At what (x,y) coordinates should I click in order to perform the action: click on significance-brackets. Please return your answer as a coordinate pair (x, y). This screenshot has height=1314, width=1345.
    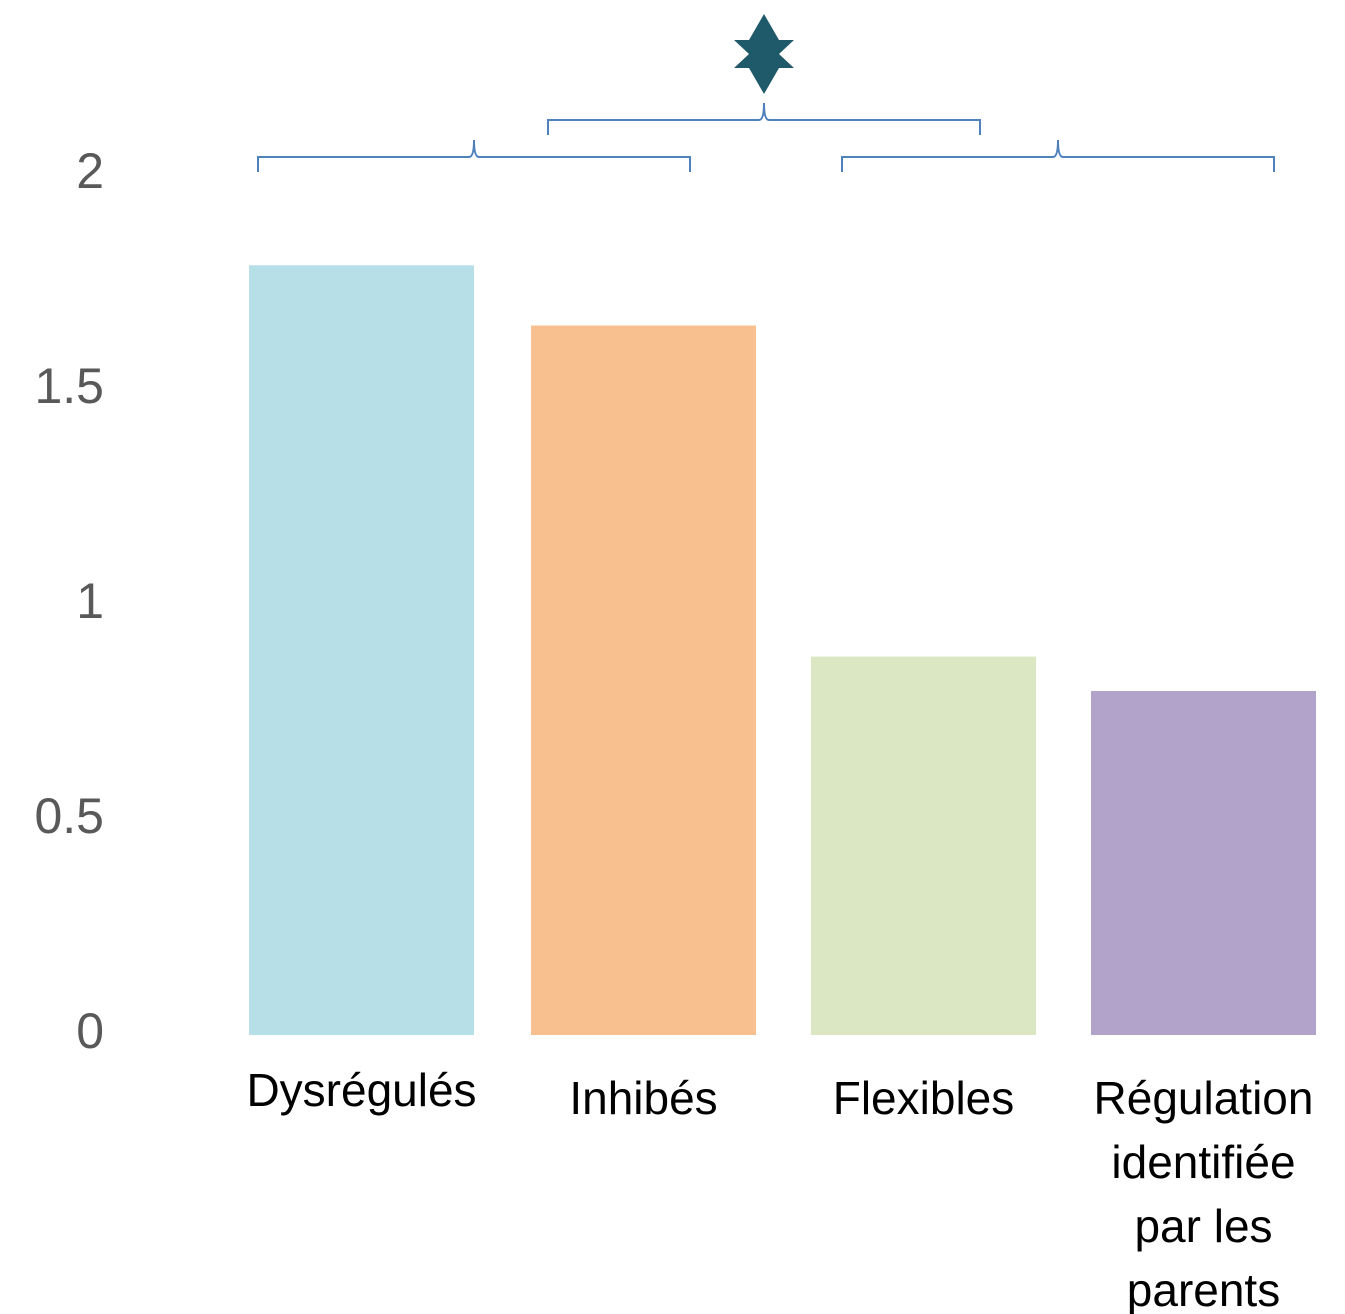
    Looking at the image, I should click on (766, 137).